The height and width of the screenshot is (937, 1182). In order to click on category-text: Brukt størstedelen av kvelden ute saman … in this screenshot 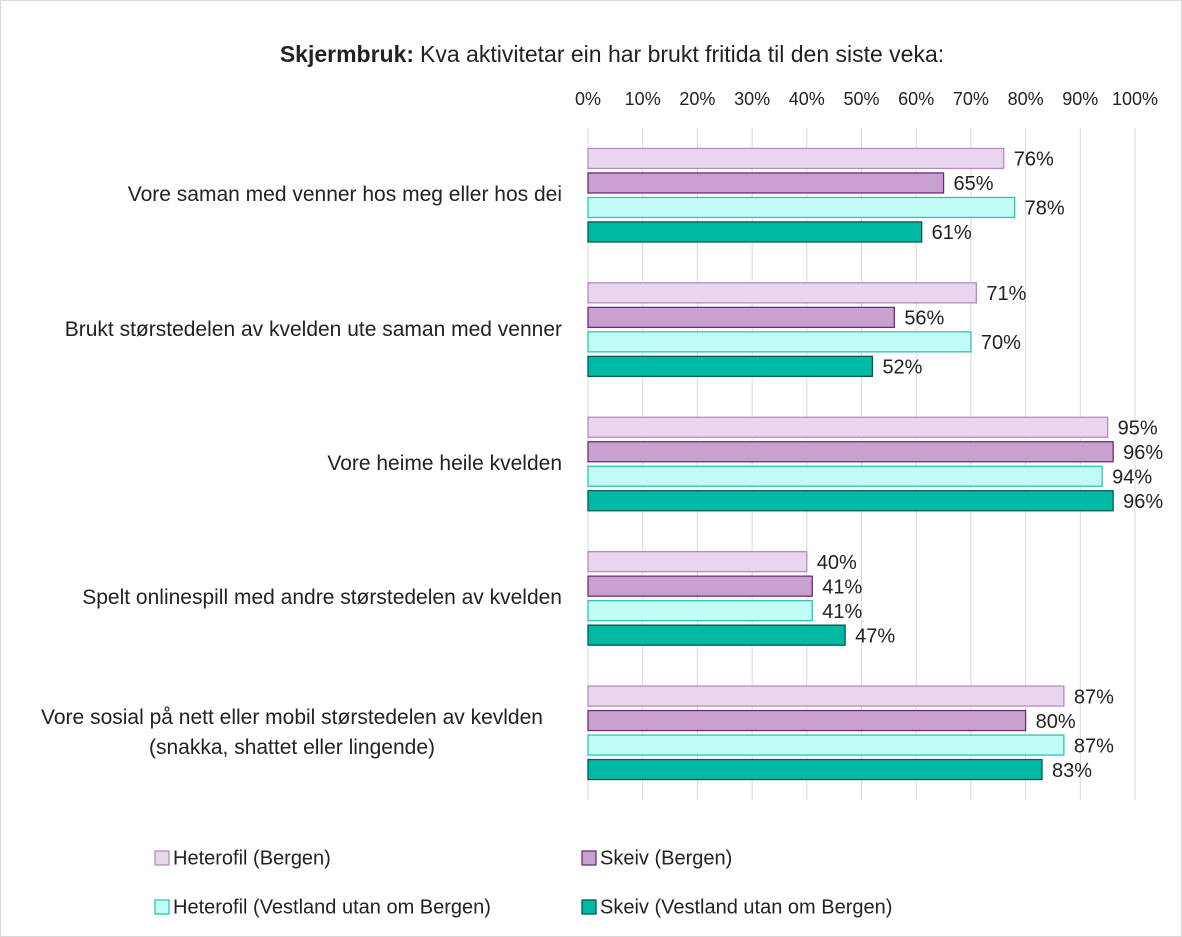, I will do `click(313, 329)`.